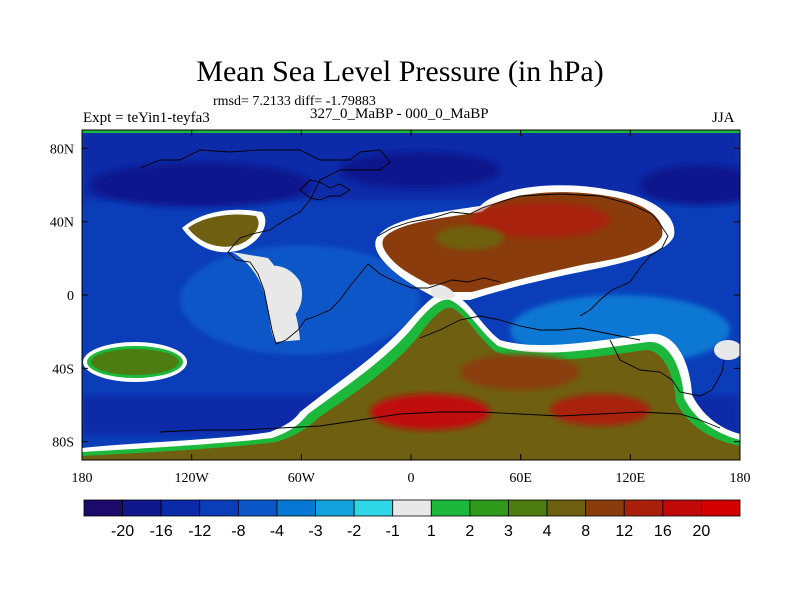  I want to click on south-america-neutral, so click(282, 293).